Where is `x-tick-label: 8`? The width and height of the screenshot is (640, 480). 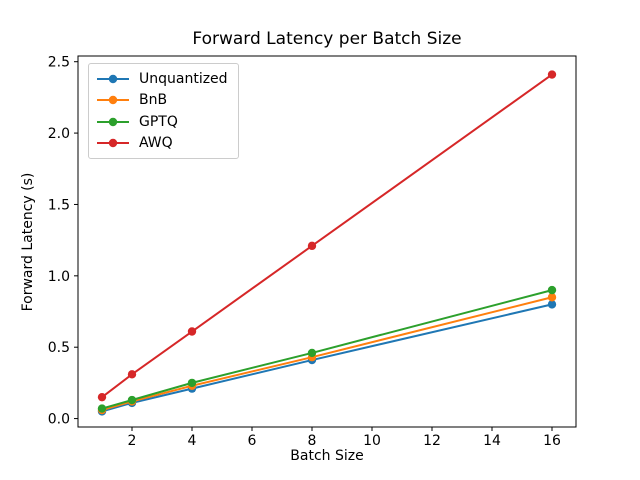
x-tick-label: 8 is located at coordinates (312, 441).